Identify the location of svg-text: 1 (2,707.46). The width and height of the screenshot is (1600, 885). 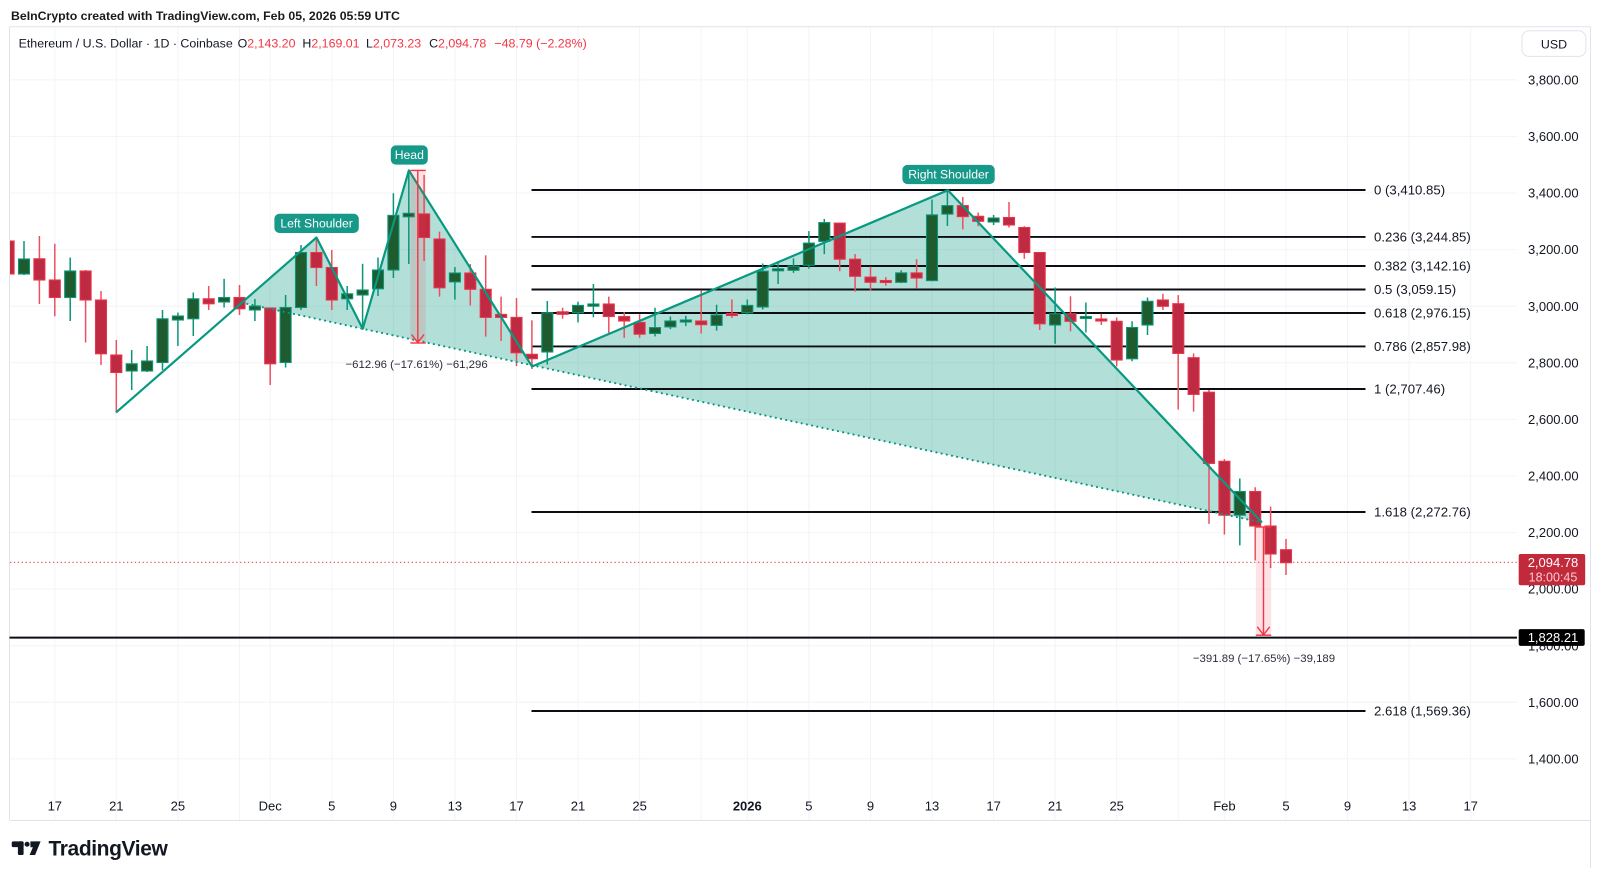
(1409, 389).